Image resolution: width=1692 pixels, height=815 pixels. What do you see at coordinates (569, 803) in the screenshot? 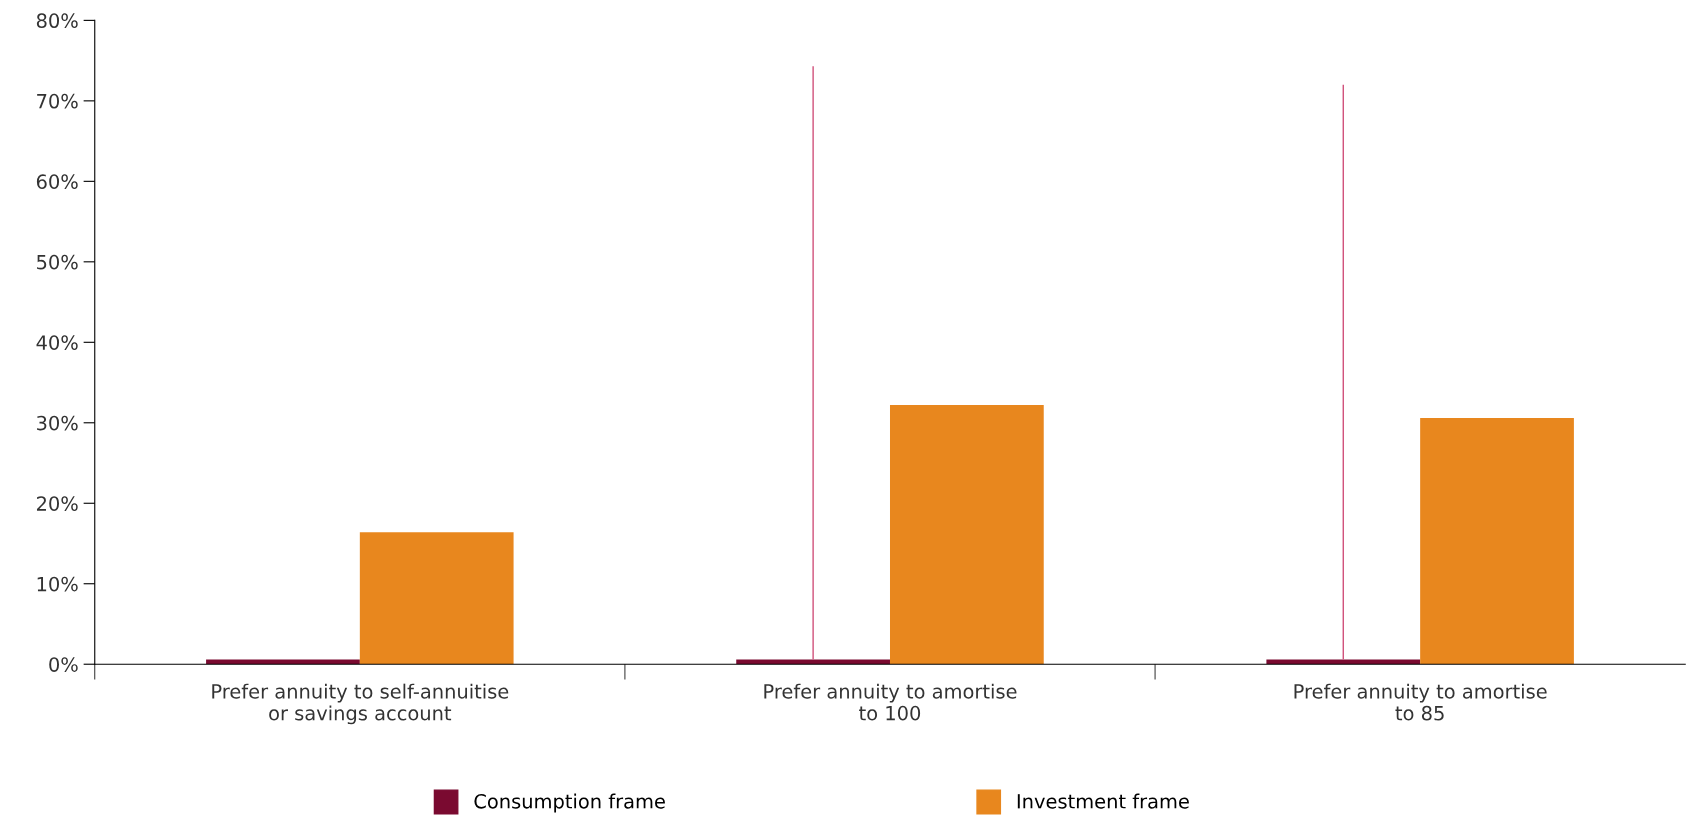
I see `legend-label: Consumption frame` at bounding box center [569, 803].